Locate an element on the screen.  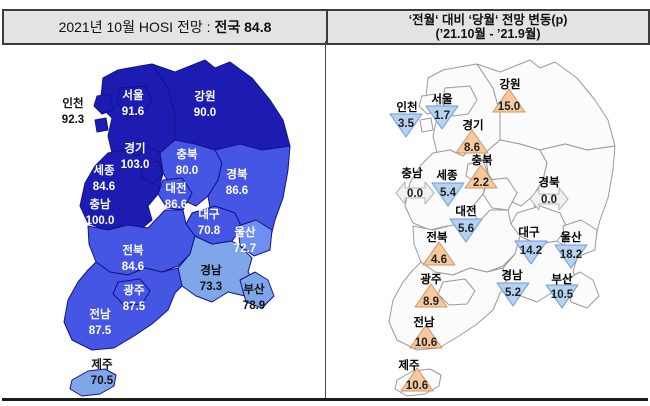
marker-region-name: 강원 is located at coordinates (509, 84).